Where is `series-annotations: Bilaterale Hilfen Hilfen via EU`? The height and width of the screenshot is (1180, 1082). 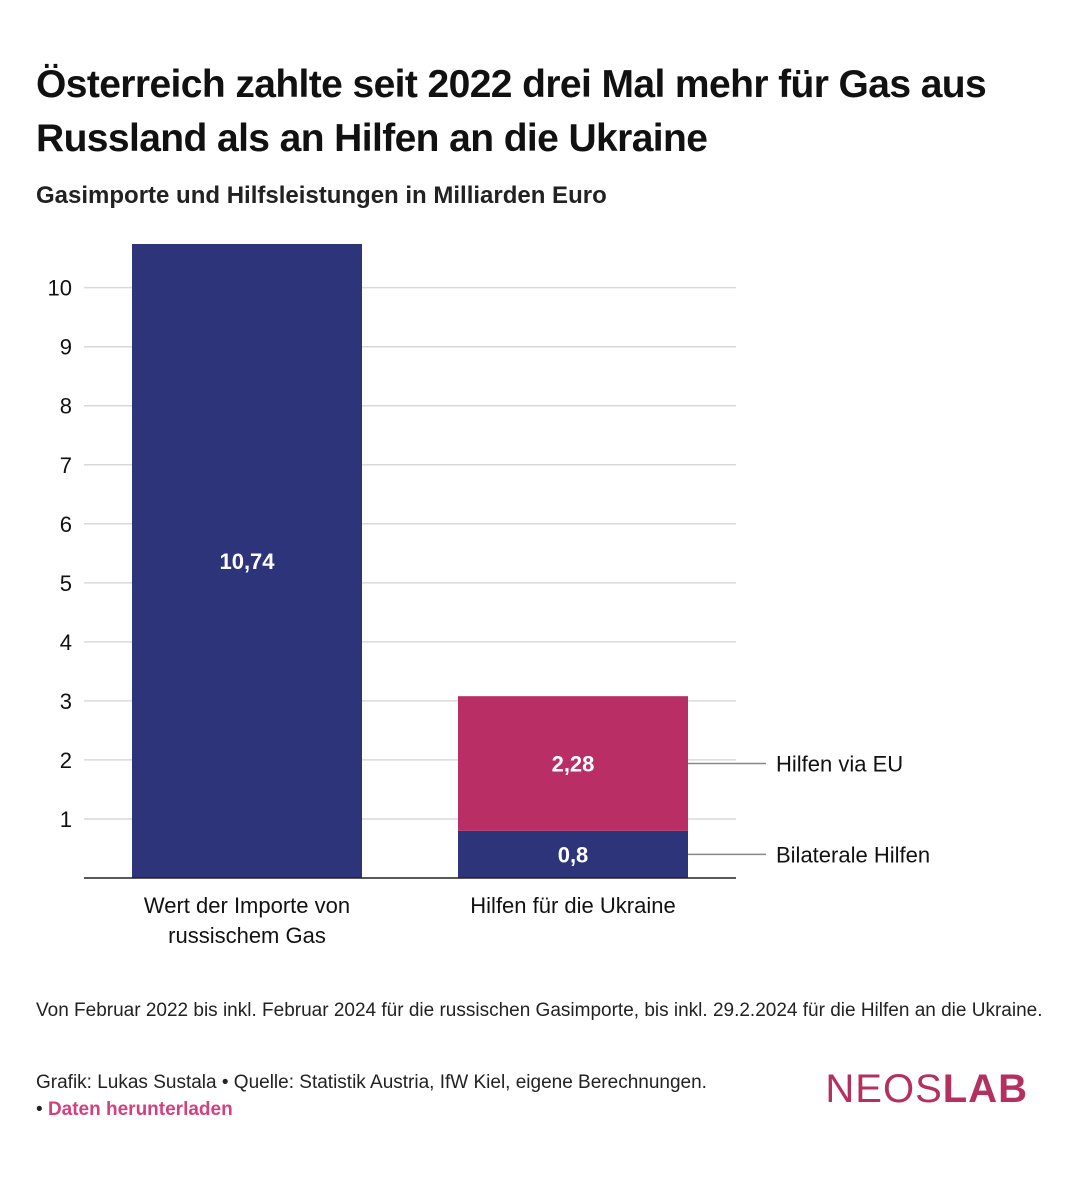
series-annotations: Bilaterale Hilfen Hilfen via EU is located at coordinates (809, 809).